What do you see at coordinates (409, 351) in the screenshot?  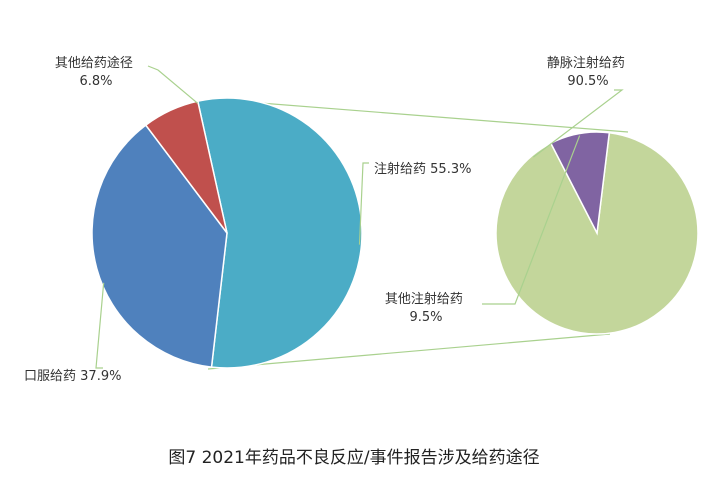 I see `connector-line-bottom` at bounding box center [409, 351].